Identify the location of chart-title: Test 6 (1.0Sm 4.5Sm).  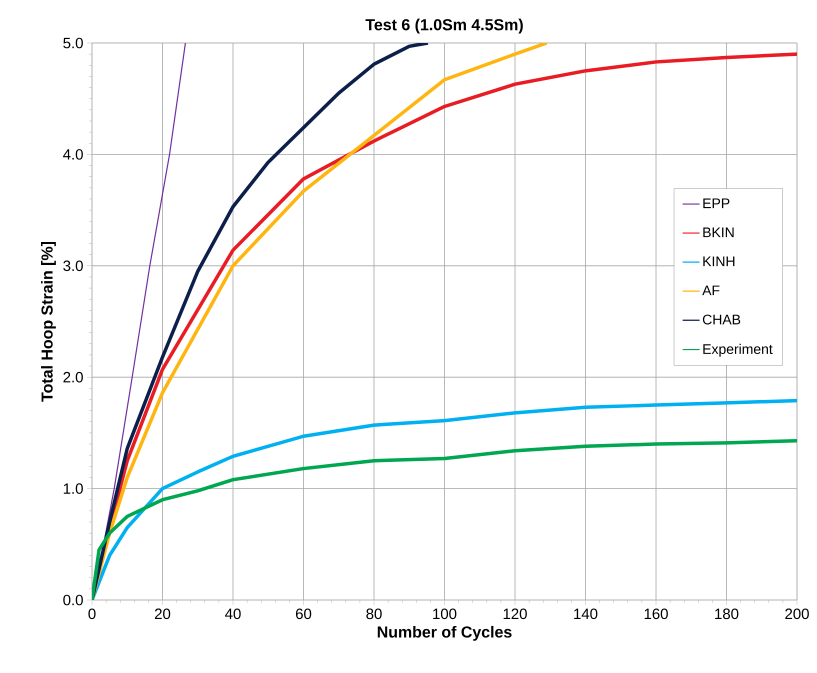
(444, 26).